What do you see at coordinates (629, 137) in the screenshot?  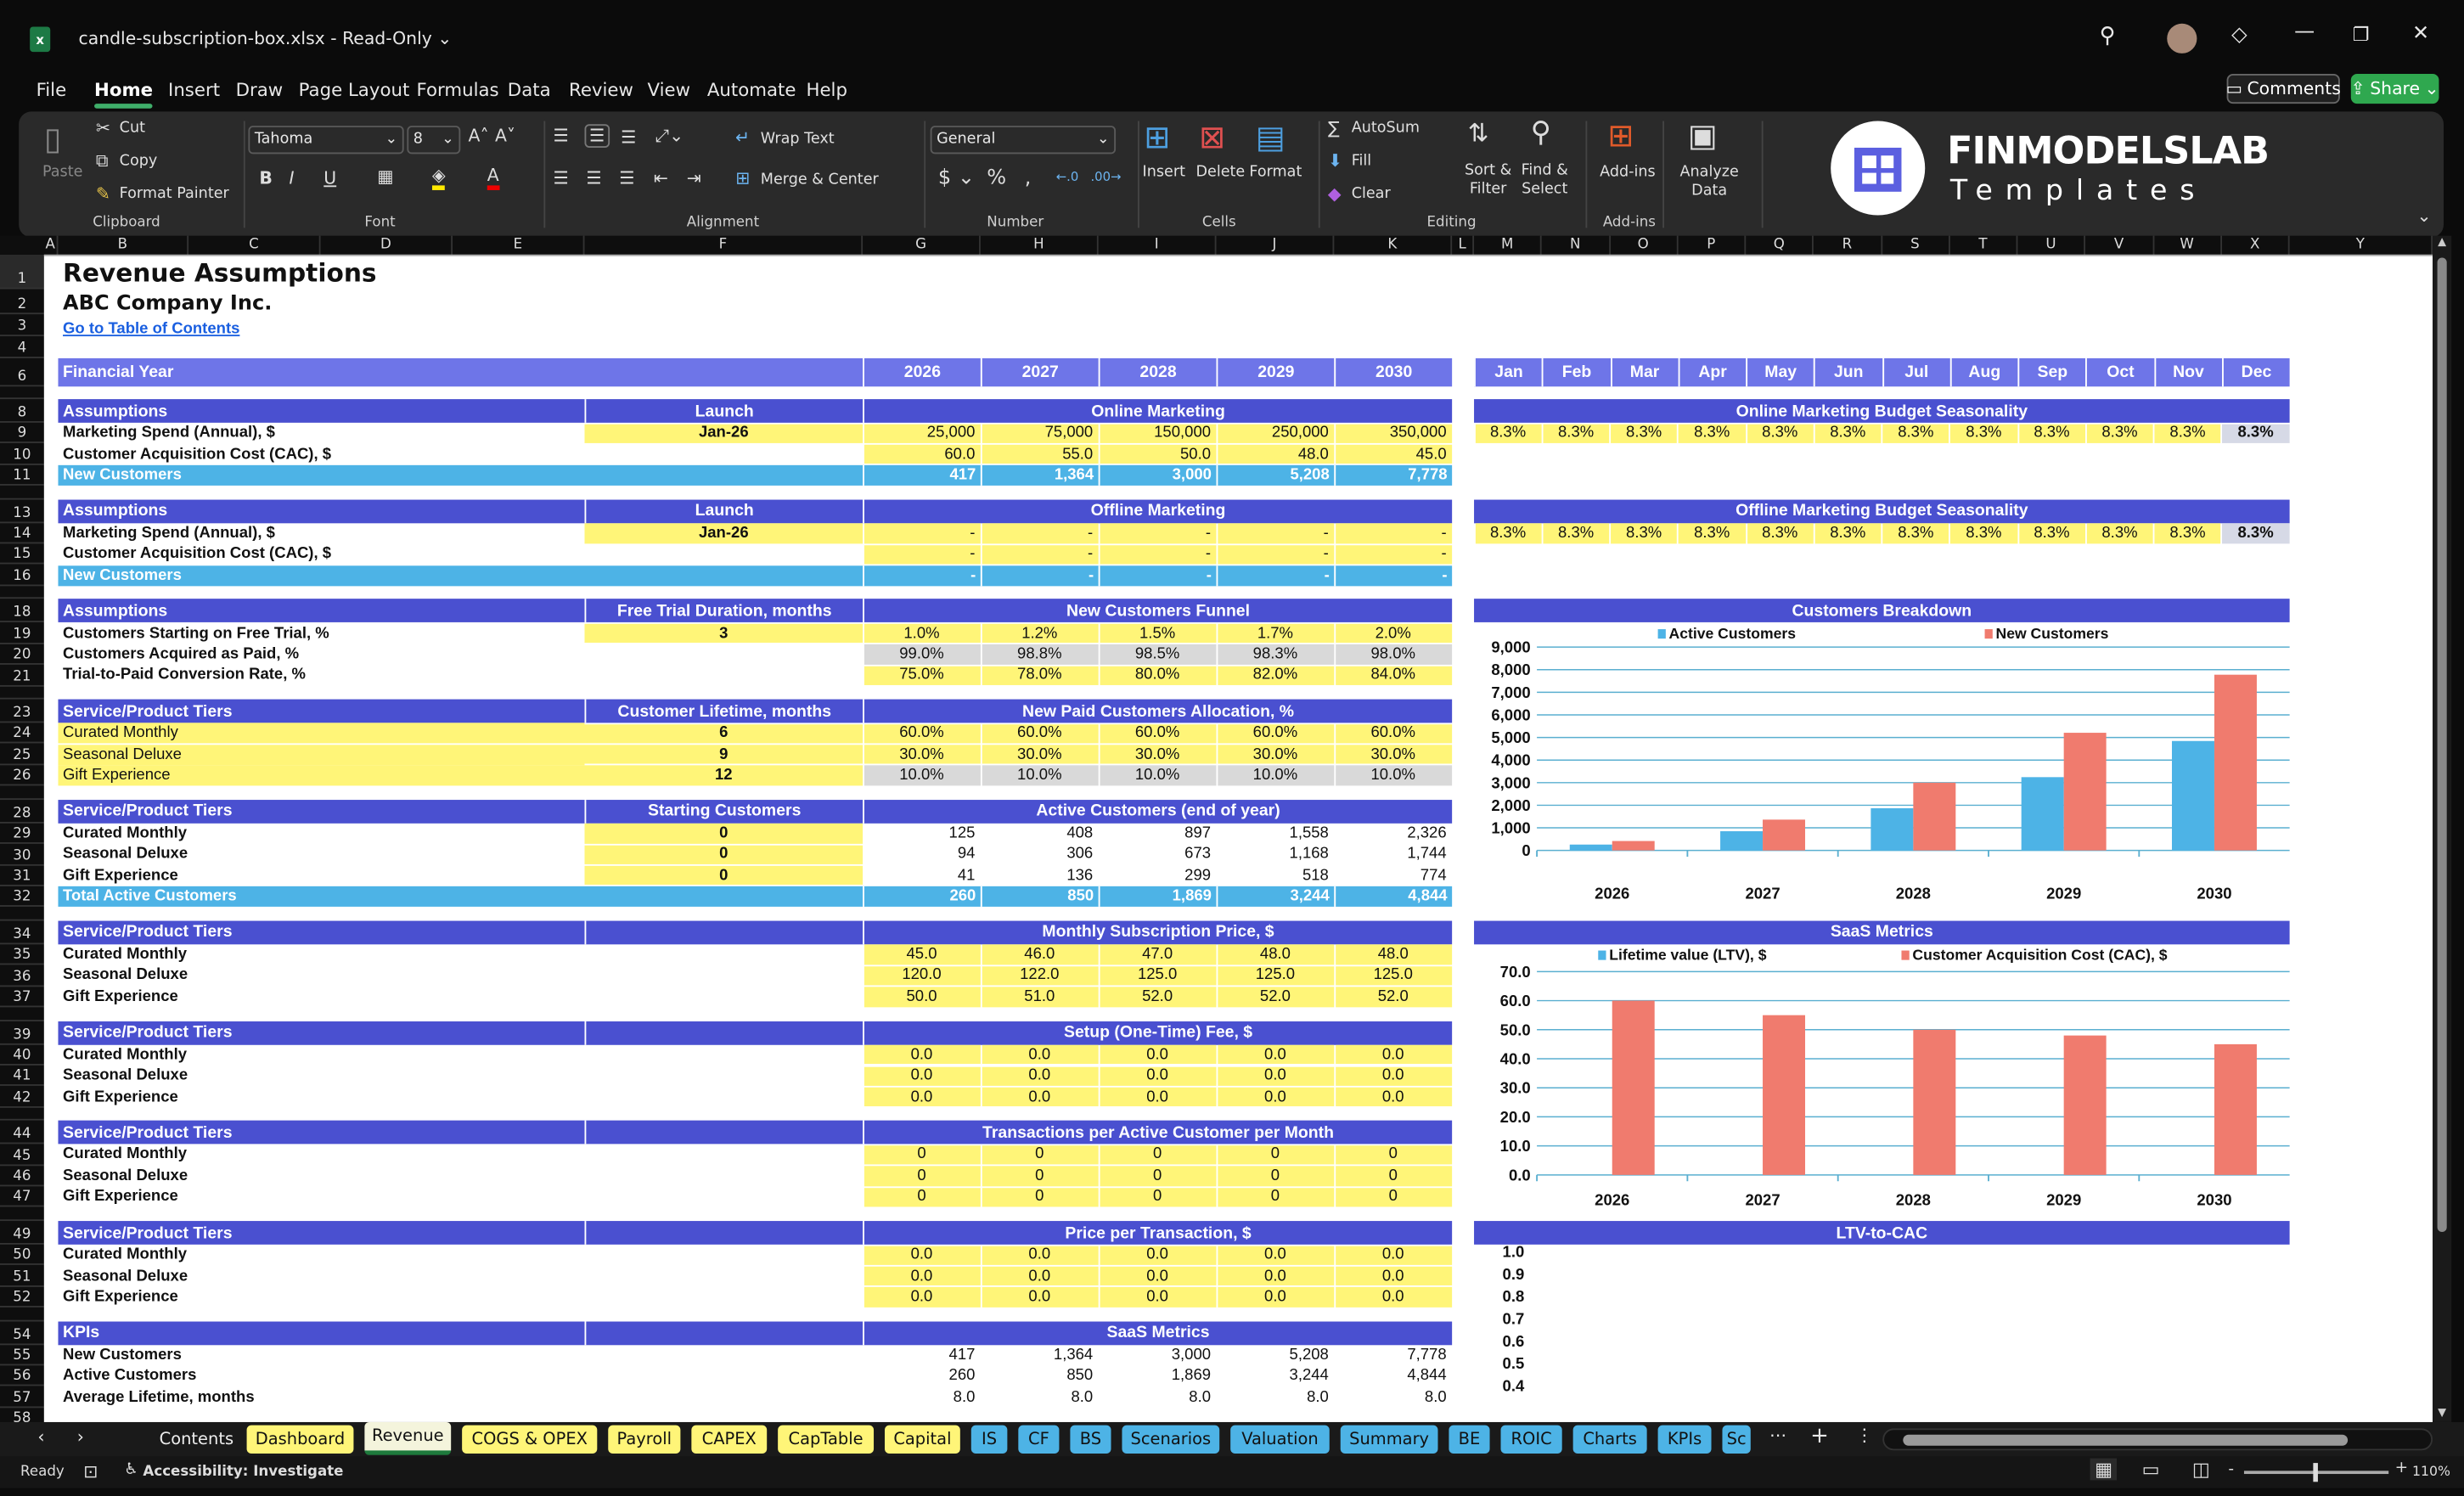 I see `align-bottom-icon: ☰` at bounding box center [629, 137].